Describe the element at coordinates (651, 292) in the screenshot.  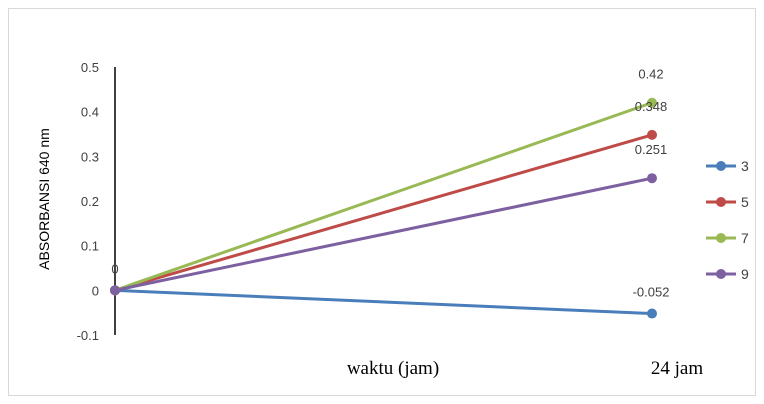
I see `data-label-3: -0.052` at that location.